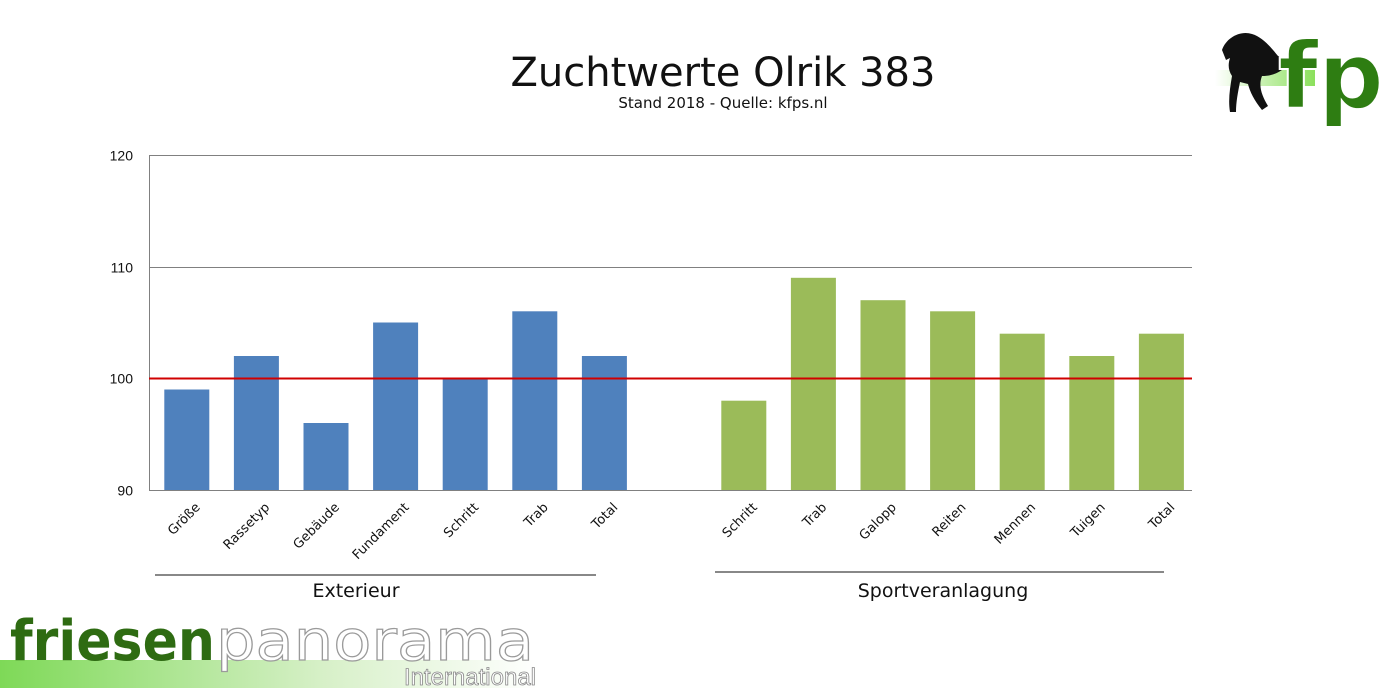 This screenshot has width=1400, height=700. Describe the element at coordinates (1092, 423) in the screenshot. I see `bar-tuigen` at that location.